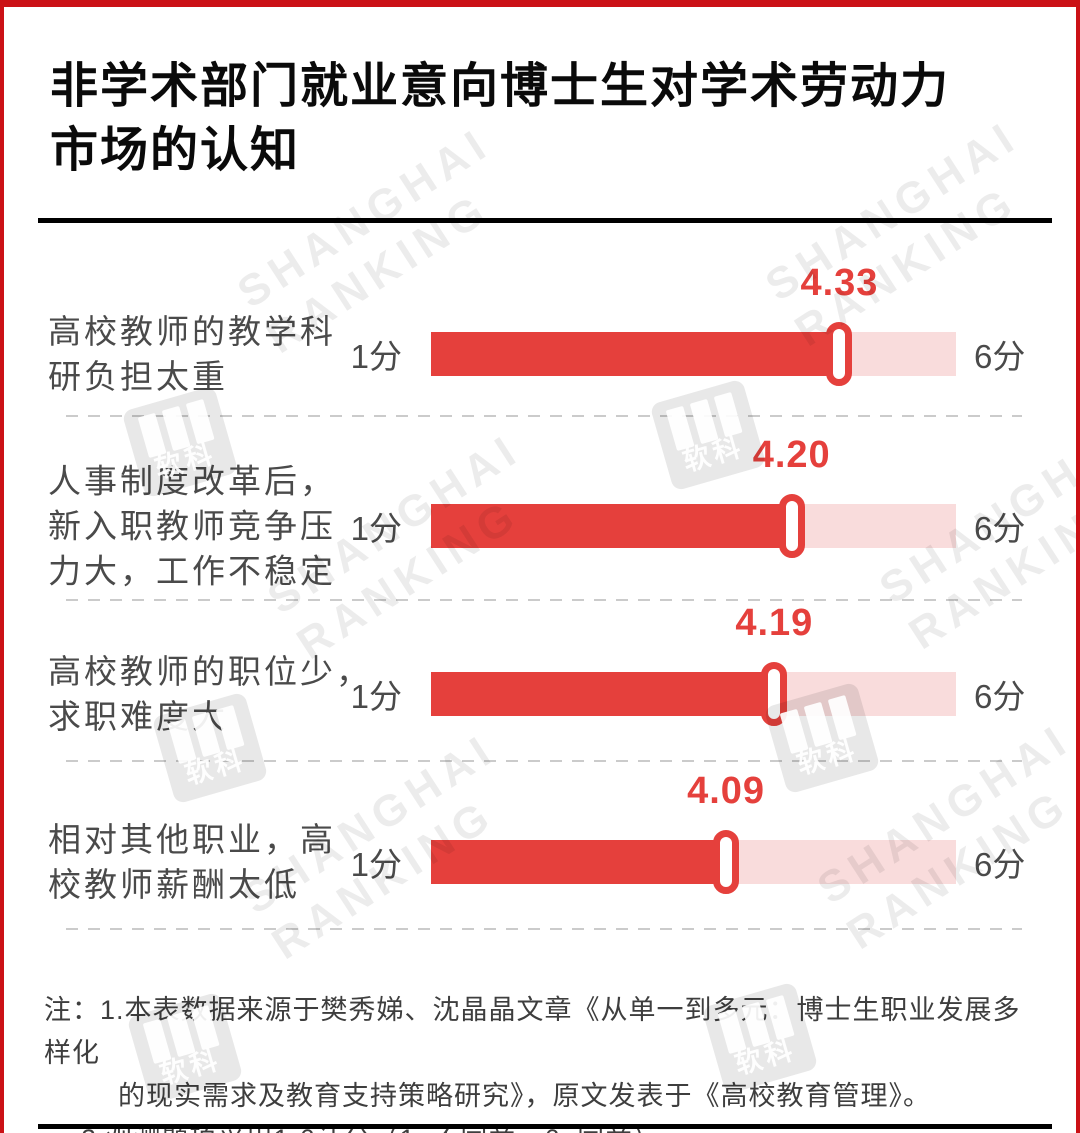 This screenshot has height=1133, width=1080. Describe the element at coordinates (693, 832) in the screenshot. I see `slider-track: 4.09` at that location.